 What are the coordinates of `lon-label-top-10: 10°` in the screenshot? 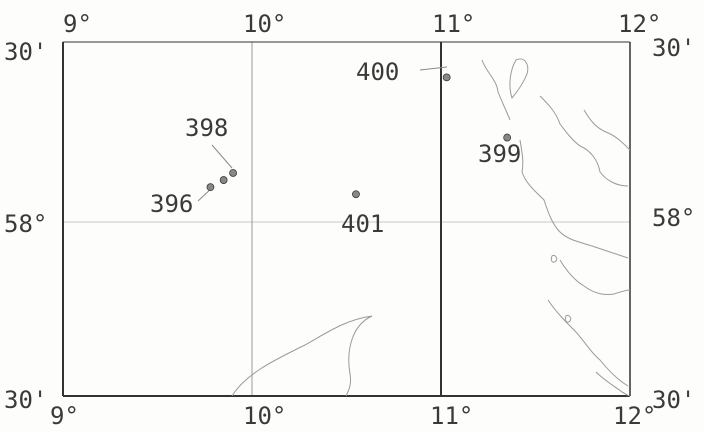 It's located at (264, 24).